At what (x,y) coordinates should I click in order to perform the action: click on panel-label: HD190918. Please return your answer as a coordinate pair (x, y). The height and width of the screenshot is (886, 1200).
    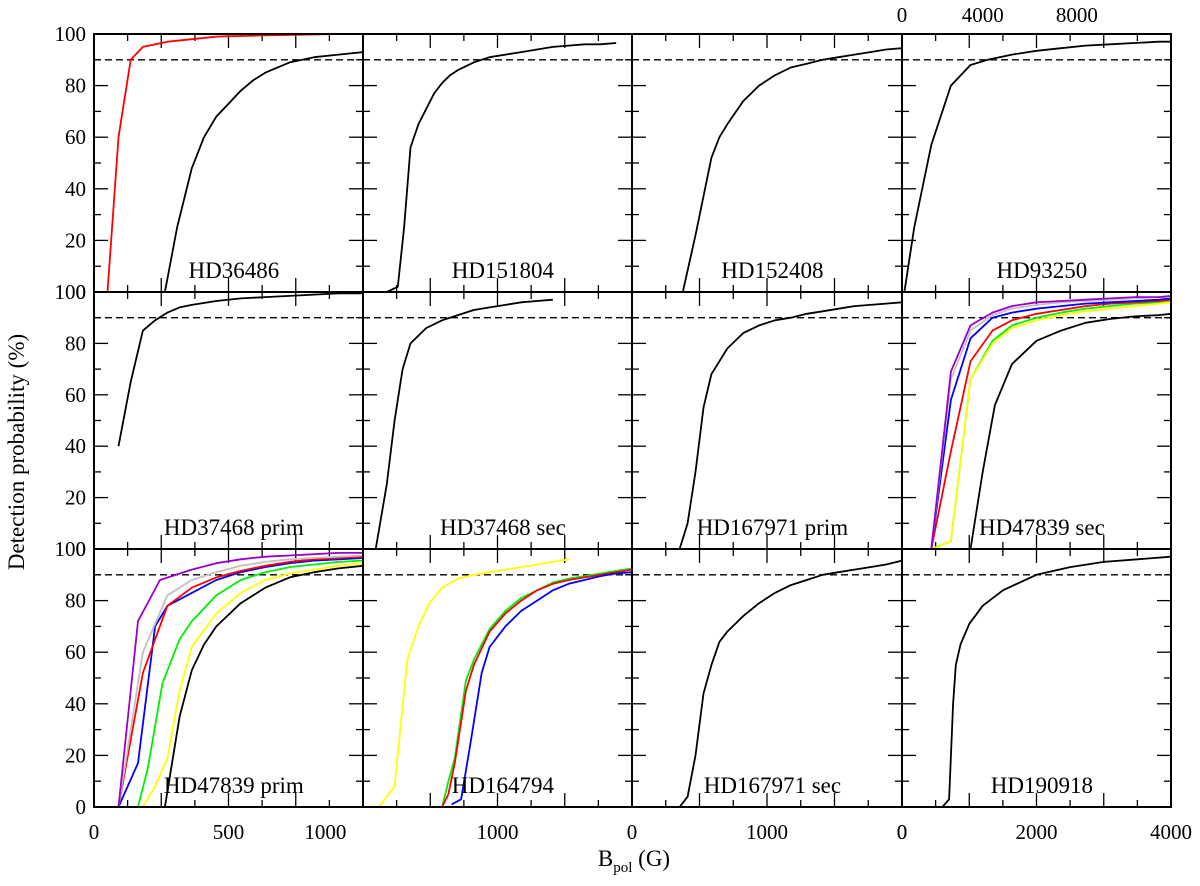
    Looking at the image, I should click on (1042, 785).